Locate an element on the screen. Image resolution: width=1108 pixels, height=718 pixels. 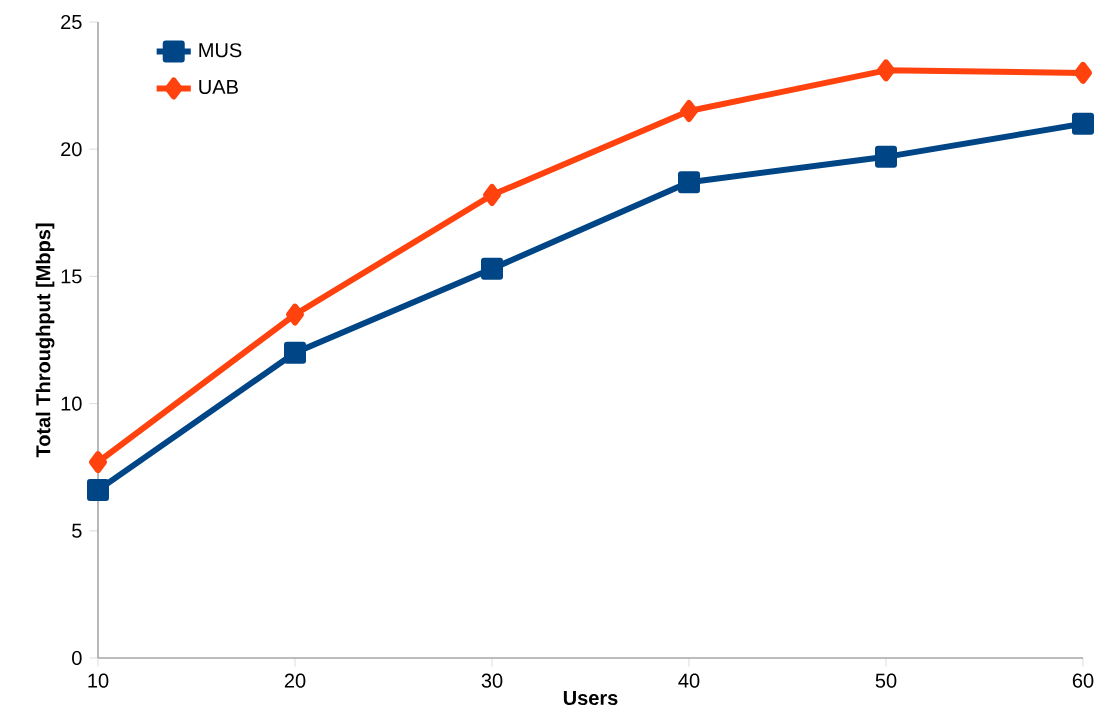
y-tick-label: 20 is located at coordinates (71, 149).